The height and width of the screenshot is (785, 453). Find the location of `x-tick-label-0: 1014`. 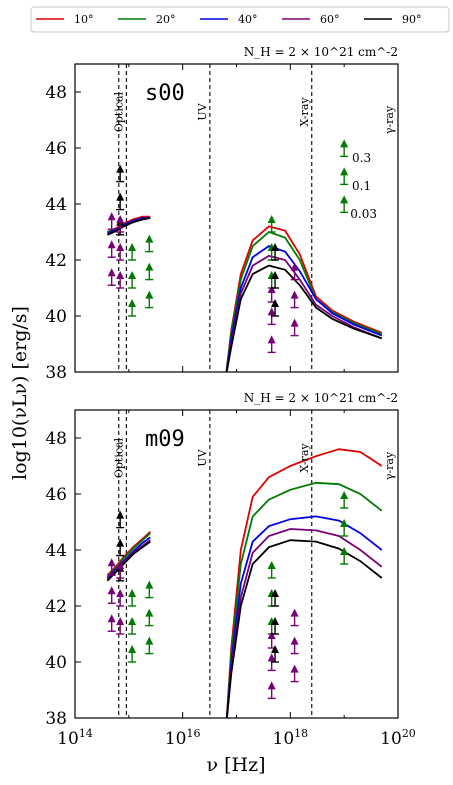

x-tick-label-0: 1014 is located at coordinates (75, 738).